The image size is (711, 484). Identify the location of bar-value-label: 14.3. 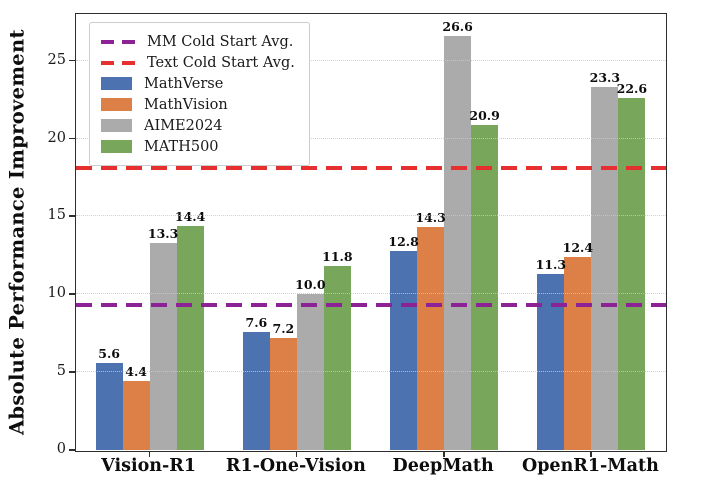
(430, 218).